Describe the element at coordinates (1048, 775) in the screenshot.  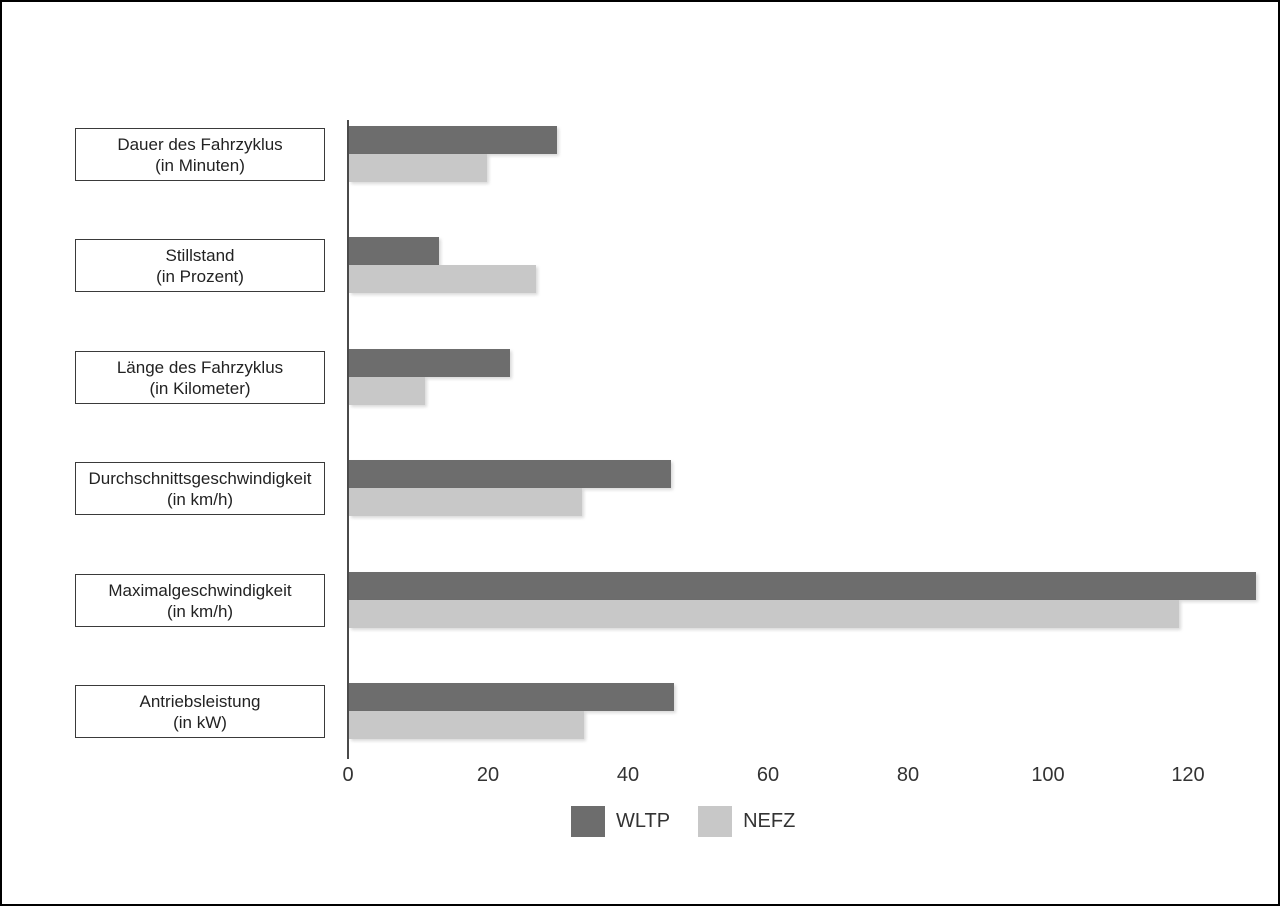
I see `x-tick-100: 100` at that location.